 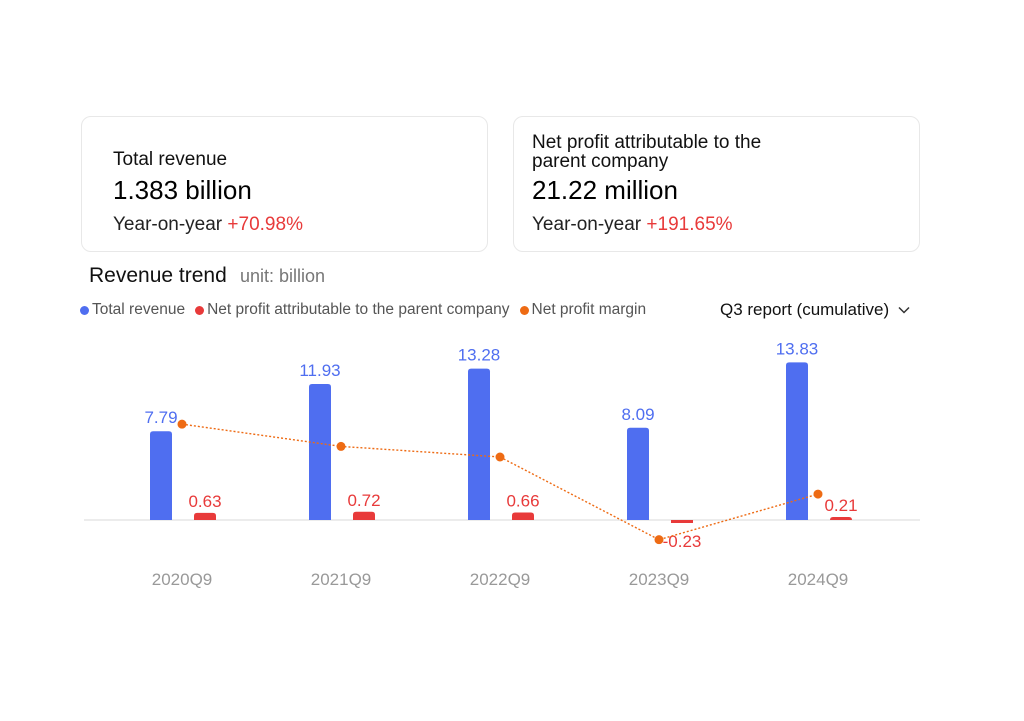 What do you see at coordinates (682, 541) in the screenshot?
I see `label-profit: -0.23` at bounding box center [682, 541].